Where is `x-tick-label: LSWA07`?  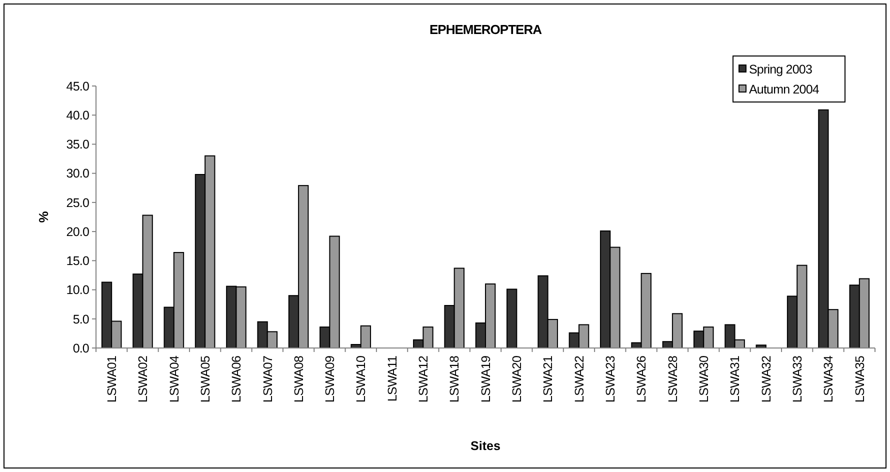
x-tick-label: LSWA07 is located at coordinates (267, 379).